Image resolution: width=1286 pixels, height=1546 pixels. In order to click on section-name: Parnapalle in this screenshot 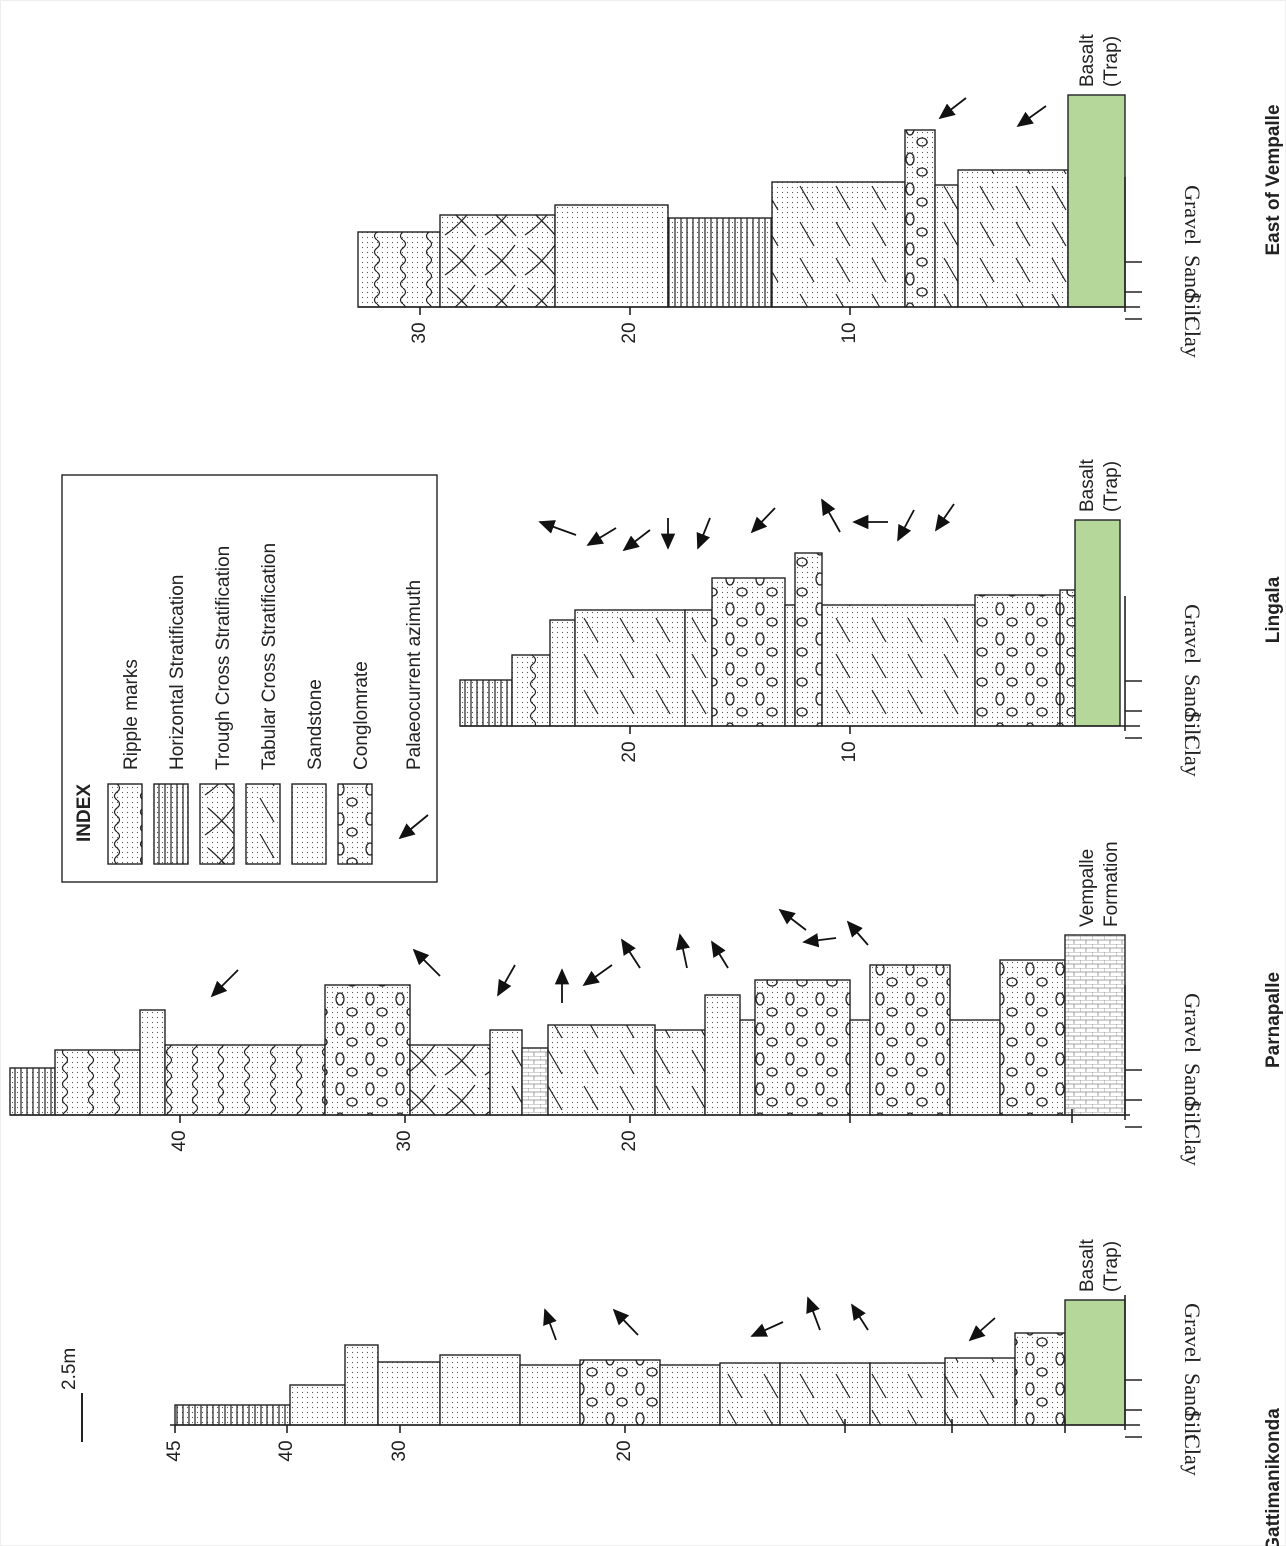, I will do `click(1273, 1020)`.